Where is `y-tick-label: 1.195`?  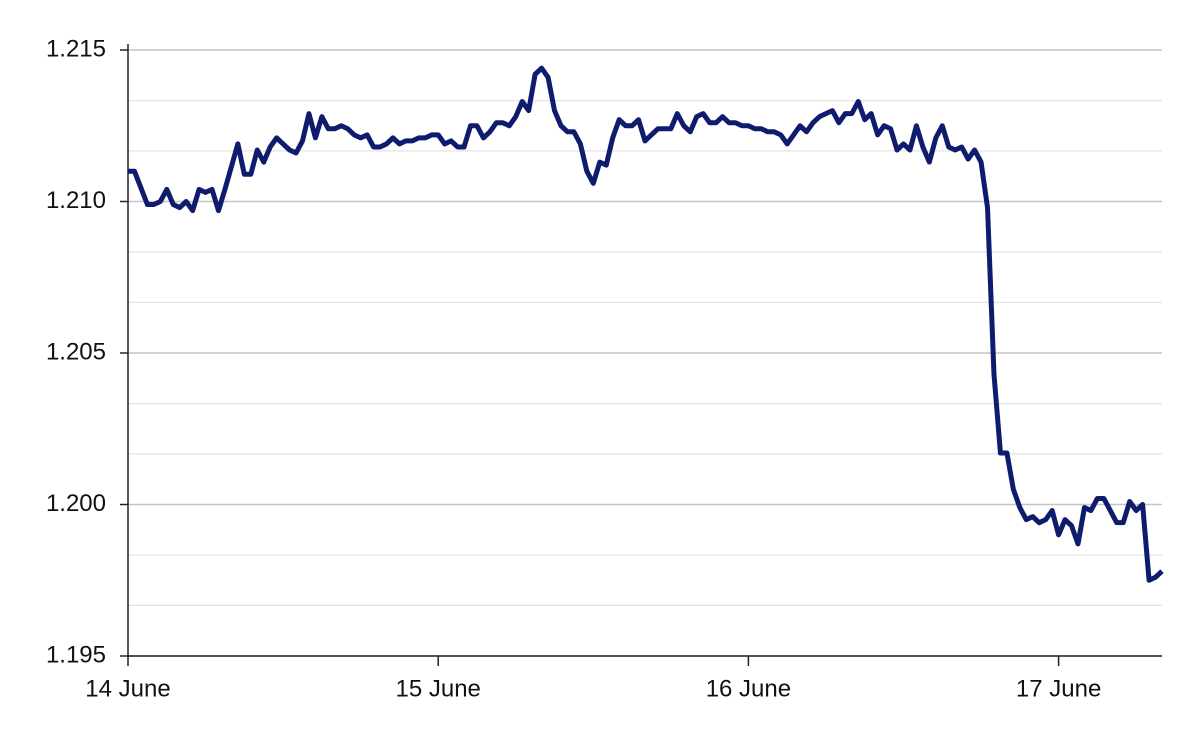 y-tick-label: 1.195 is located at coordinates (76, 654).